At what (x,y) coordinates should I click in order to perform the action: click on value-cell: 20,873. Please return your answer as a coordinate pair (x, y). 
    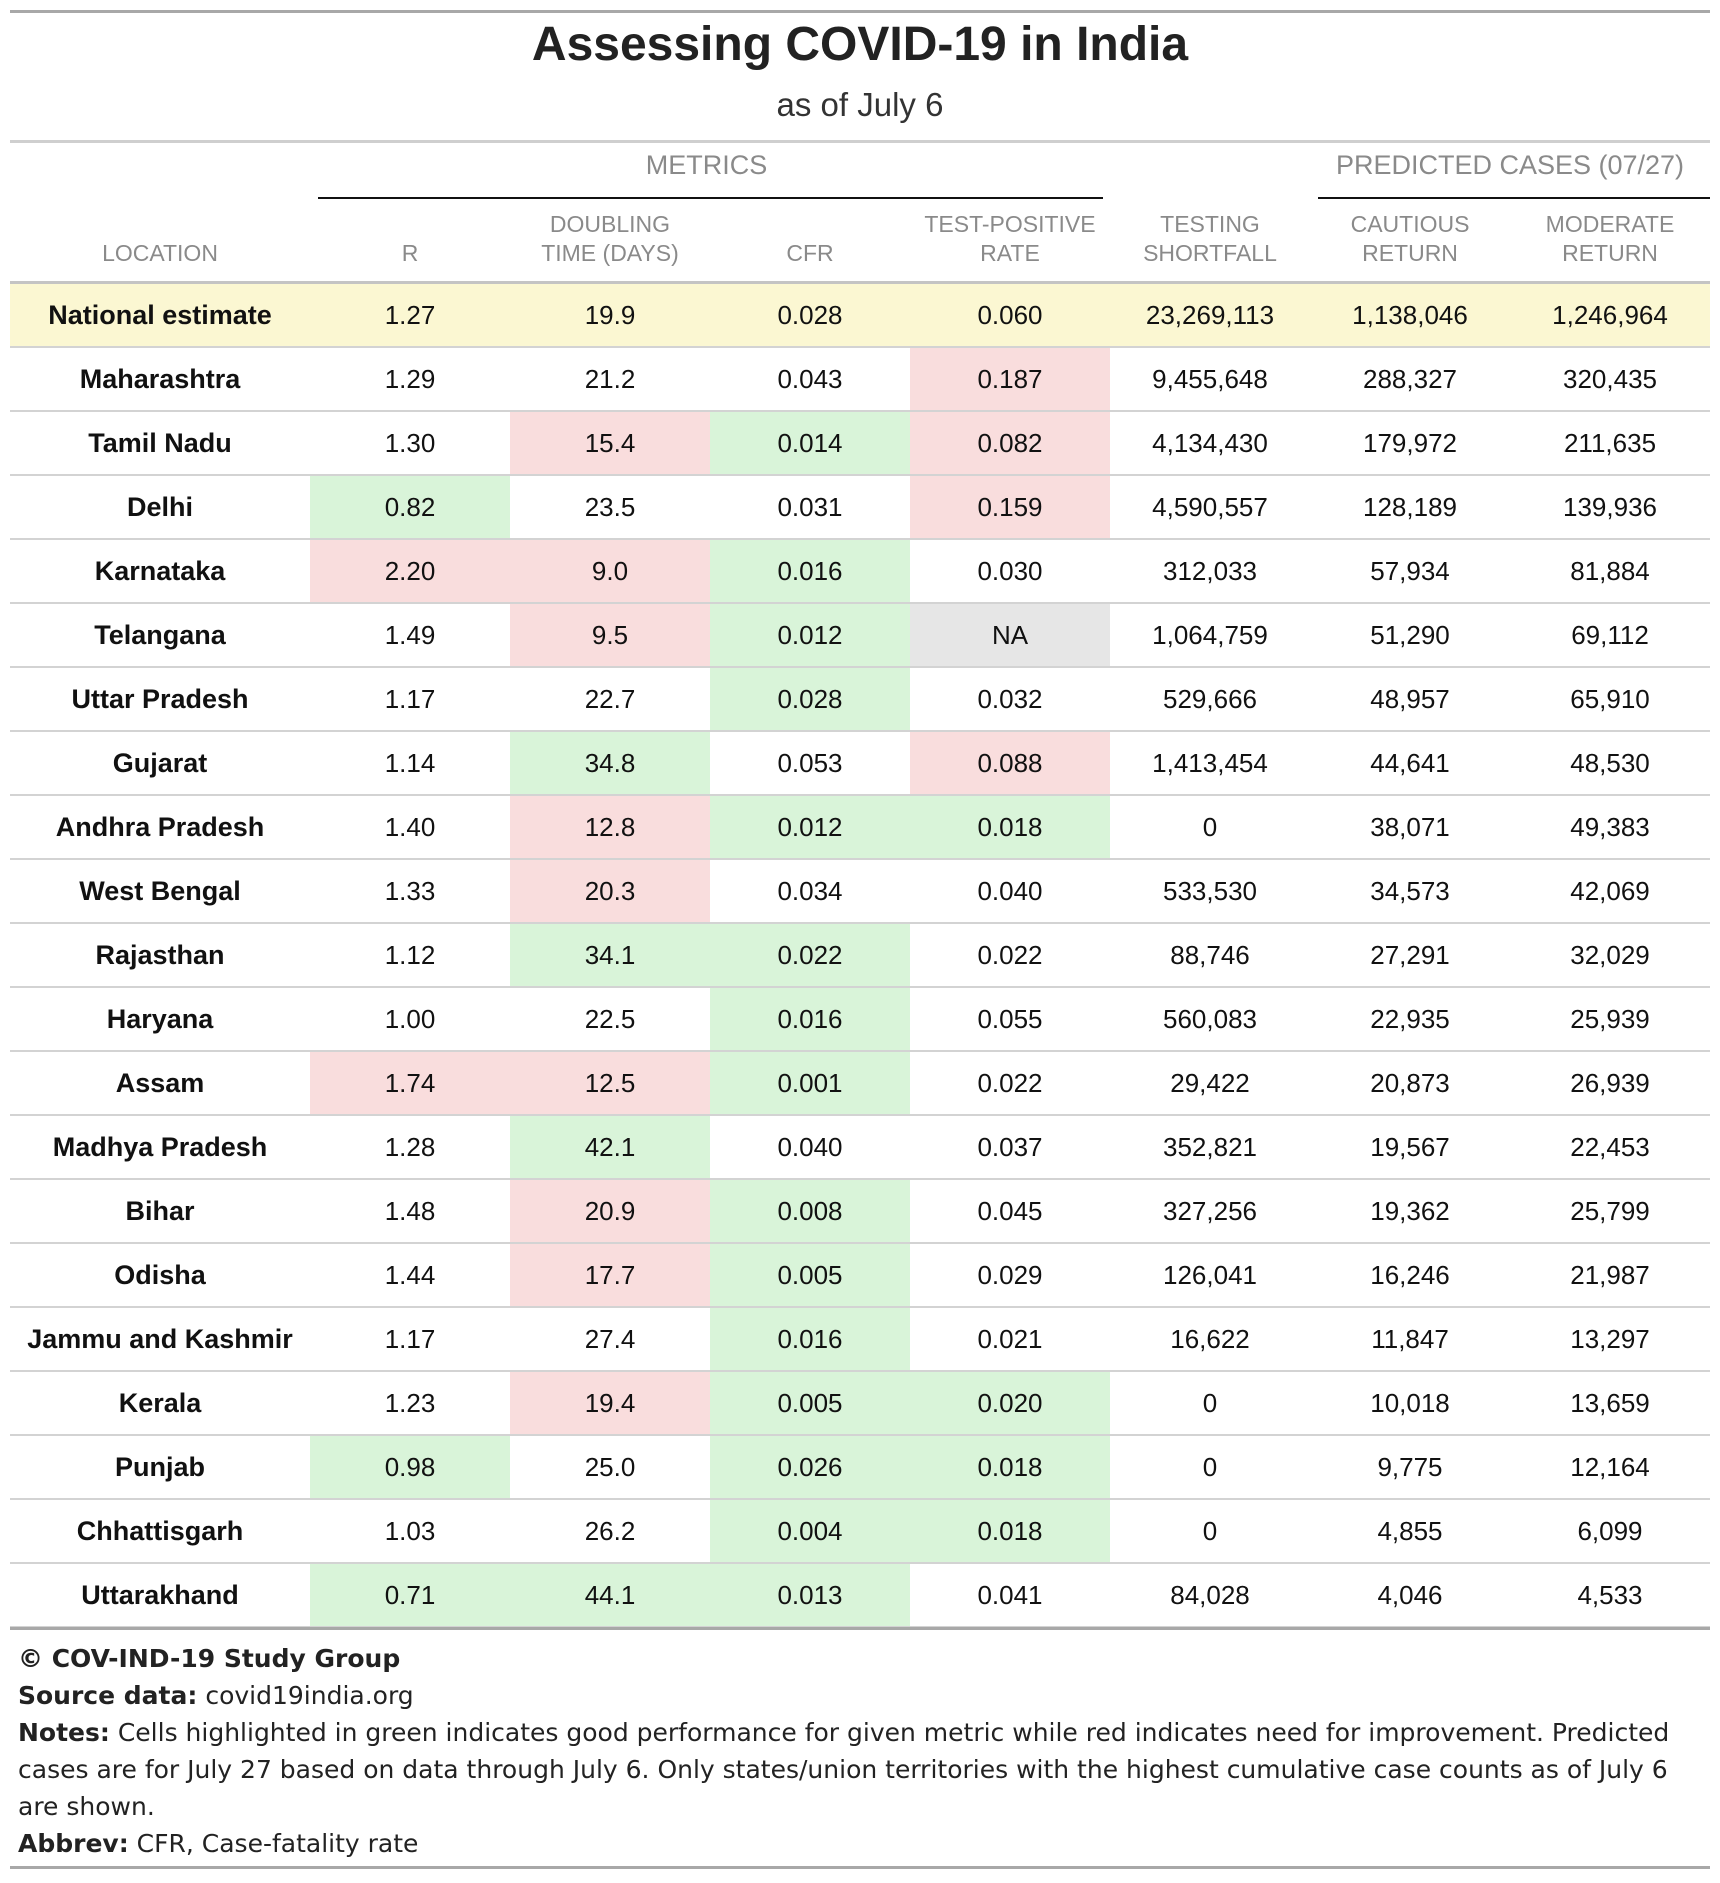
    Looking at the image, I should click on (1410, 1083).